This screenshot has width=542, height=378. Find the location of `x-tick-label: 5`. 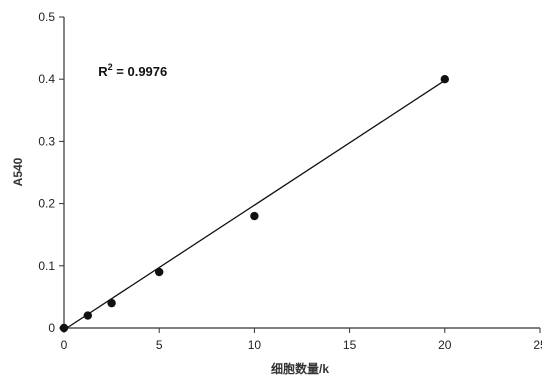

x-tick-label: 5 is located at coordinates (159, 345).